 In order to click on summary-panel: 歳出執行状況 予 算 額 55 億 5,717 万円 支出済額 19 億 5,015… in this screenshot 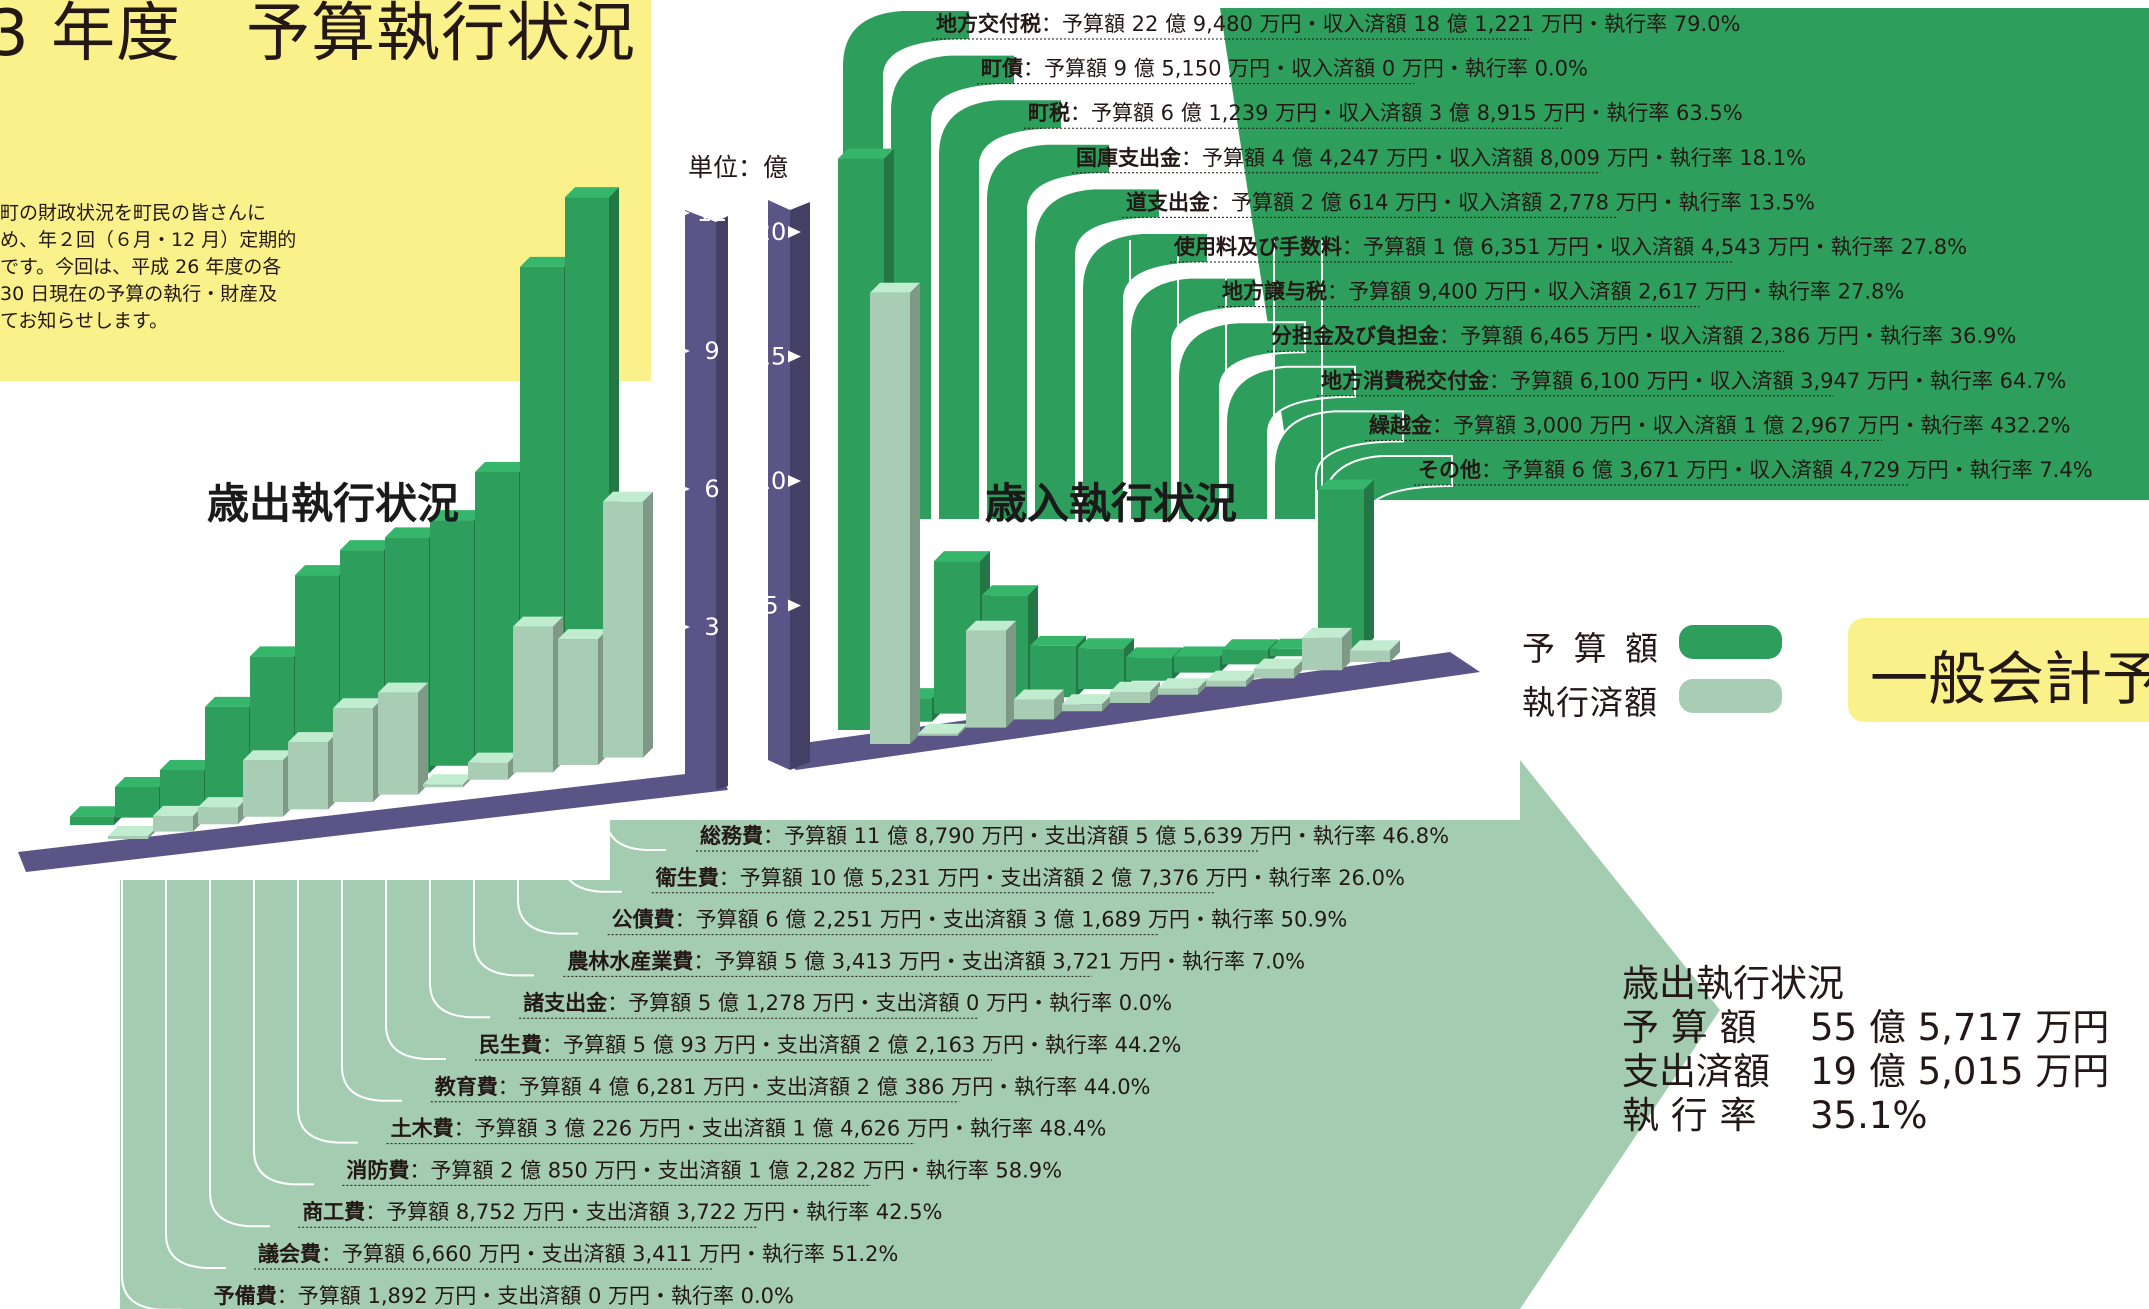, I will do `click(1865, 1050)`.